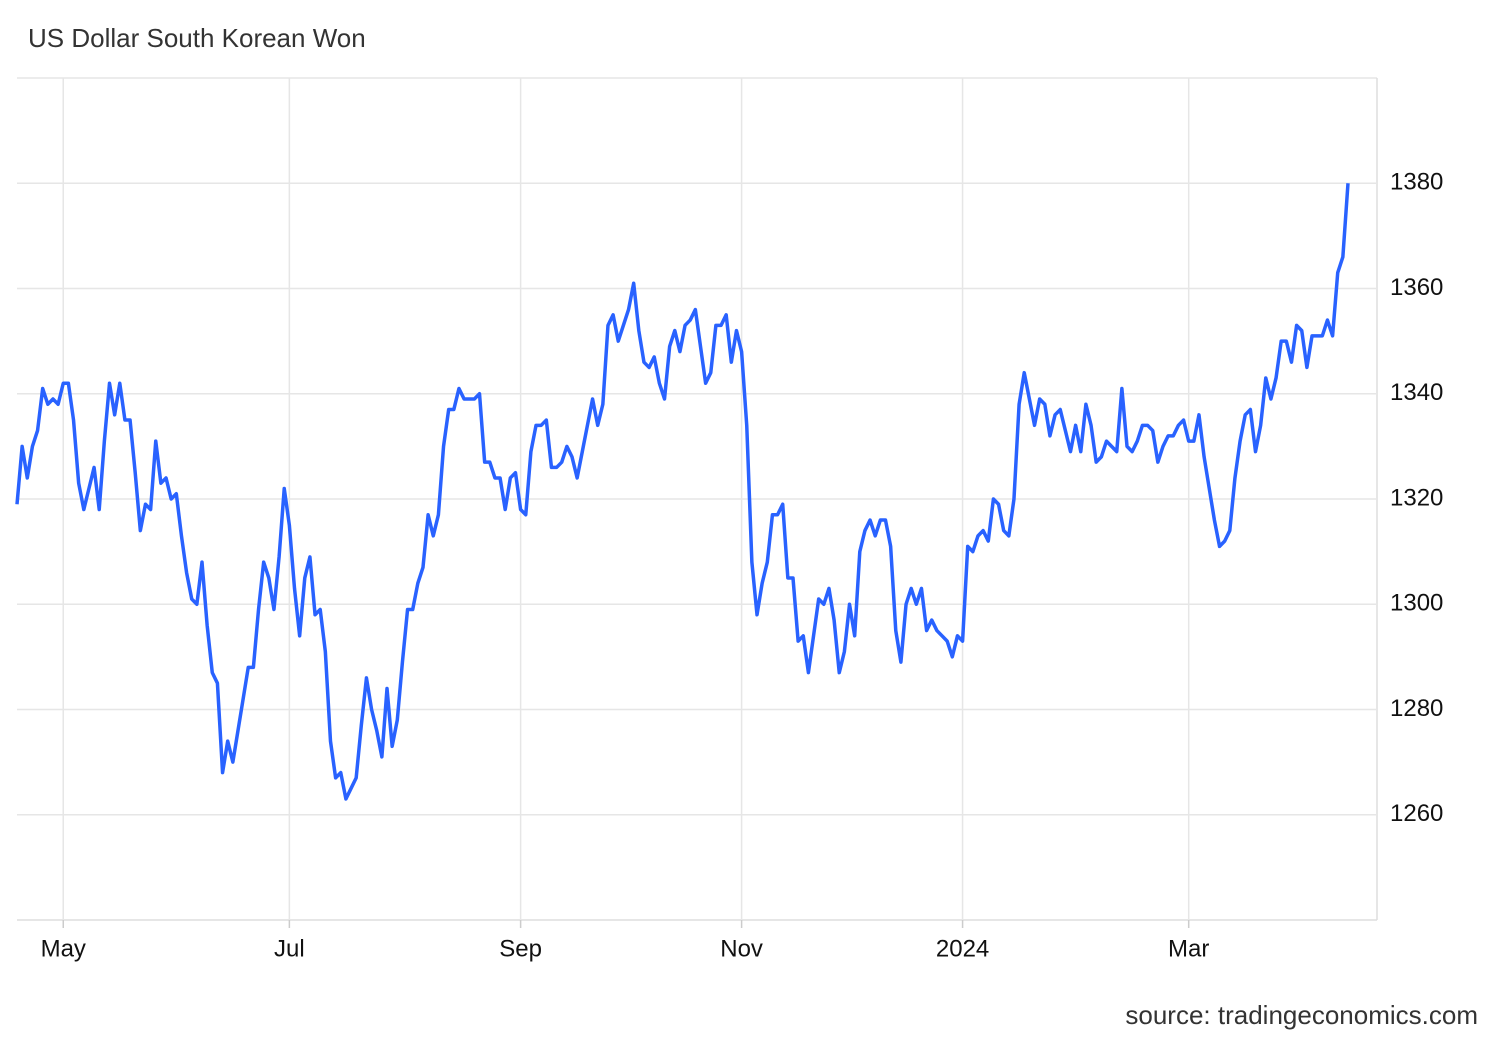 This screenshot has height=1040, width=1500. Describe the element at coordinates (1416, 813) in the screenshot. I see `y-tick-label: 1260` at that location.